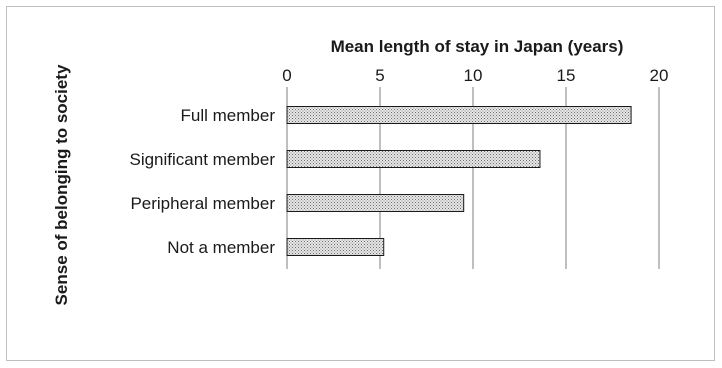 The width and height of the screenshot is (722, 368). Describe the element at coordinates (228, 115) in the screenshot. I see `category-label: Full member` at that location.